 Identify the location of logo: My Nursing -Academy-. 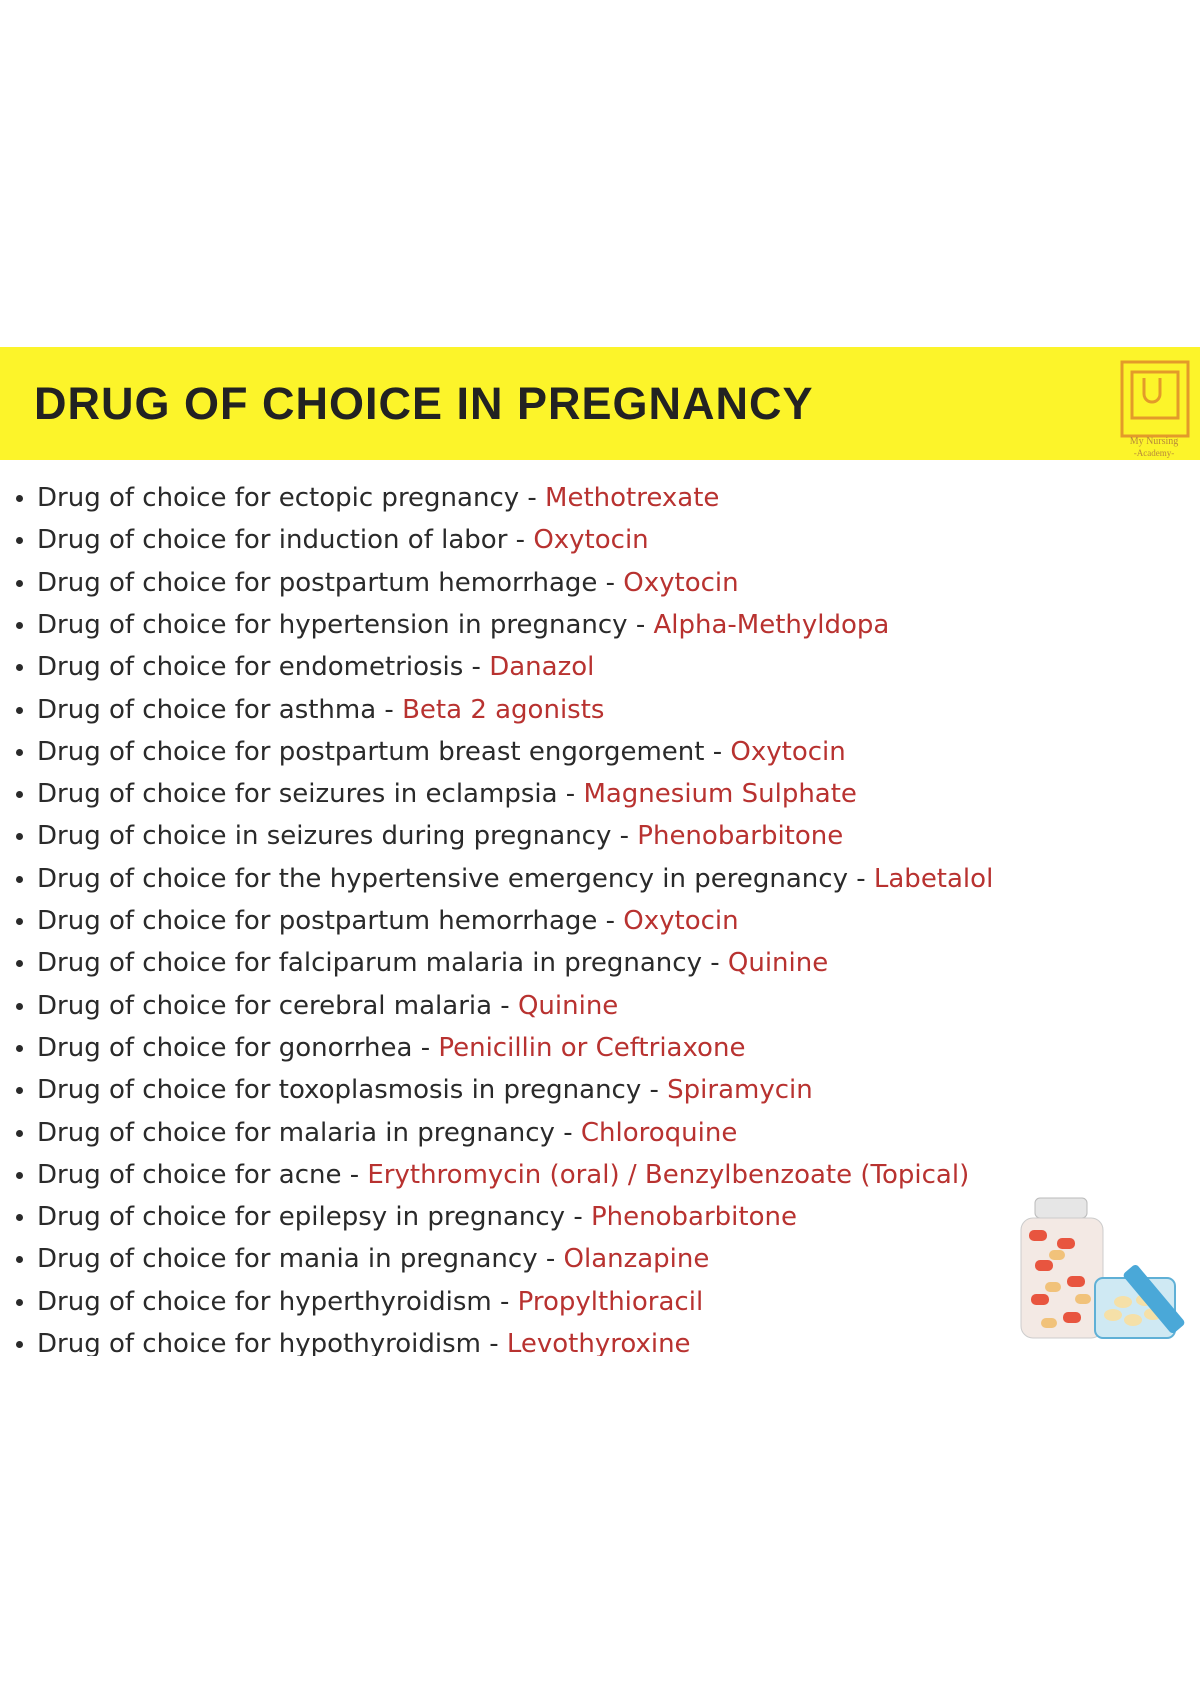
(1155, 409).